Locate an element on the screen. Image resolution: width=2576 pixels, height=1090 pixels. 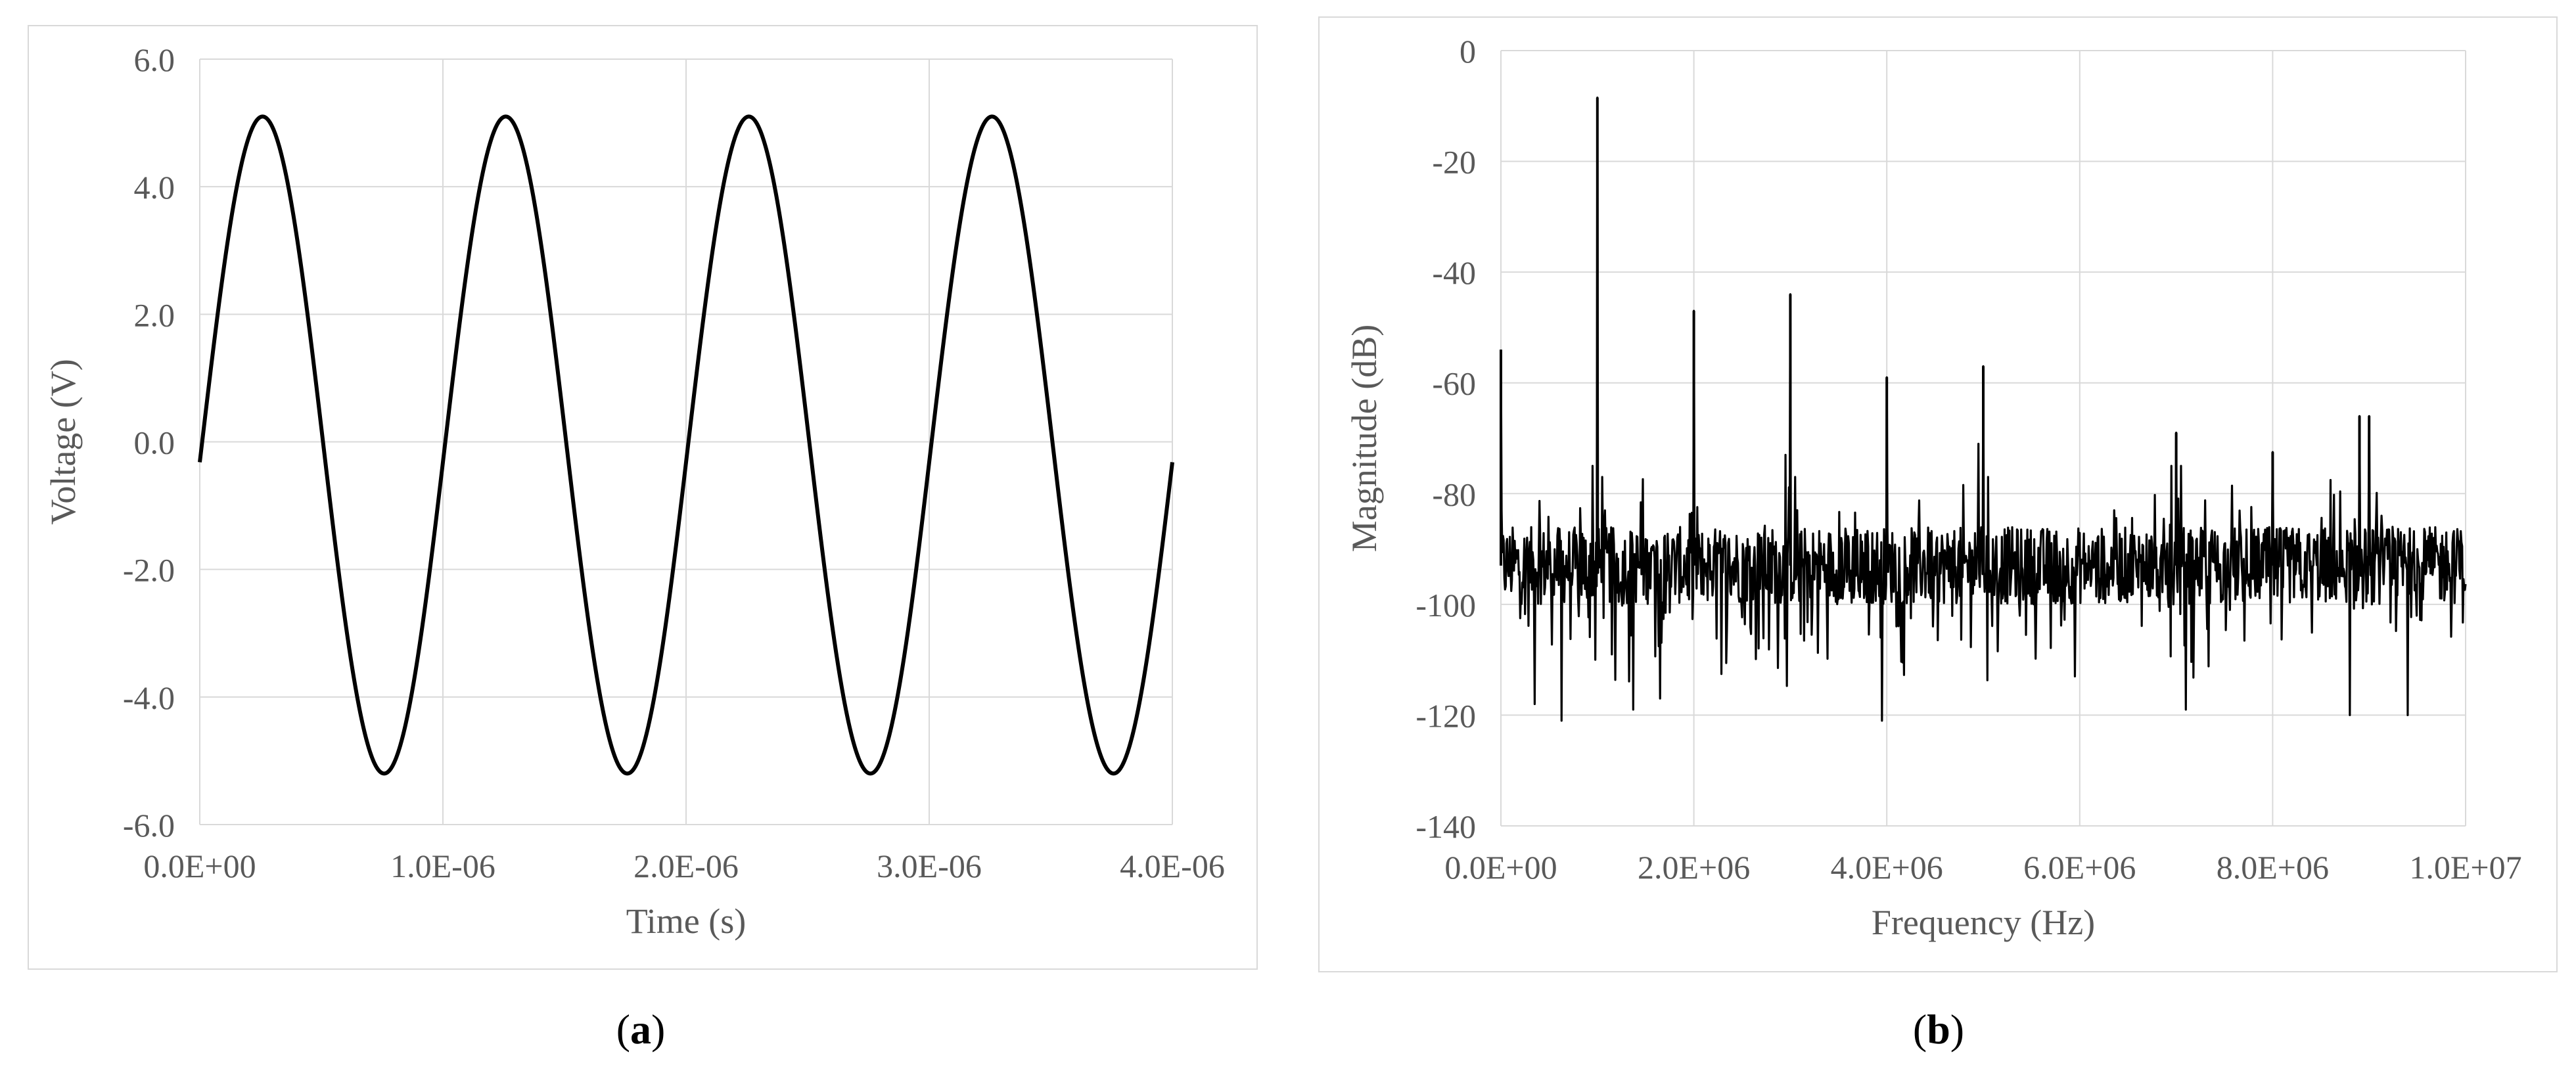
b-x-tick-label: 8.0E+06 is located at coordinates (2273, 867).